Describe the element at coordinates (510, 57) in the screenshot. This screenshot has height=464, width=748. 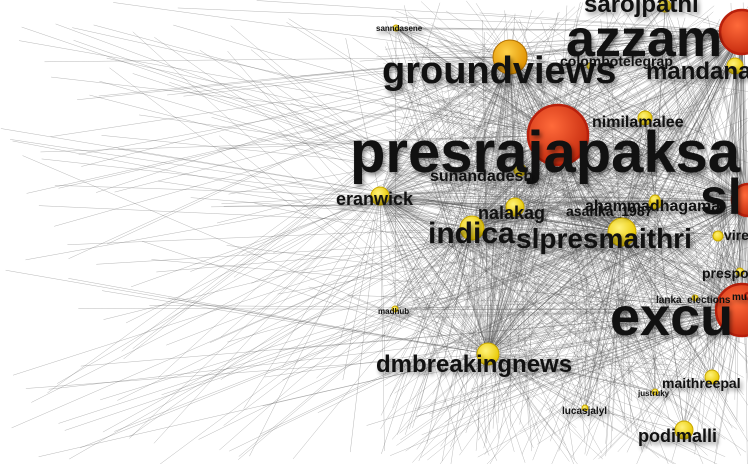
I see `node-groundviews` at that location.